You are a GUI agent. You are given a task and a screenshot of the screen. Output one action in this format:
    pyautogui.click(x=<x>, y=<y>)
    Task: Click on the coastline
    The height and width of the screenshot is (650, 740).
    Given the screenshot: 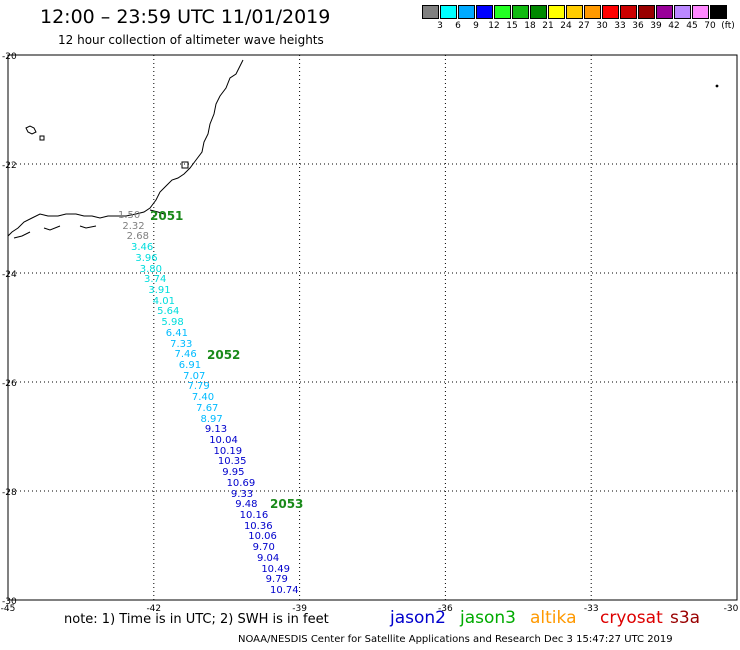 What is the action you would take?
    pyautogui.click(x=125, y=148)
    